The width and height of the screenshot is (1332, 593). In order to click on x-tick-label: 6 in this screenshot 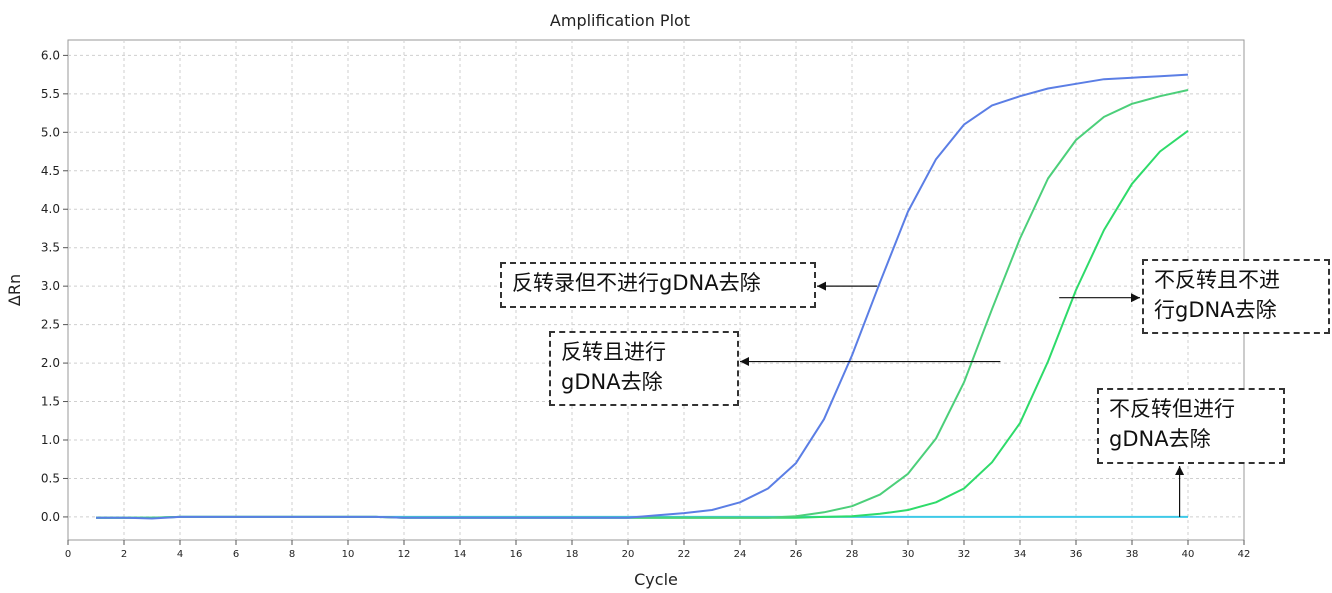, I will do `click(236, 554)`.